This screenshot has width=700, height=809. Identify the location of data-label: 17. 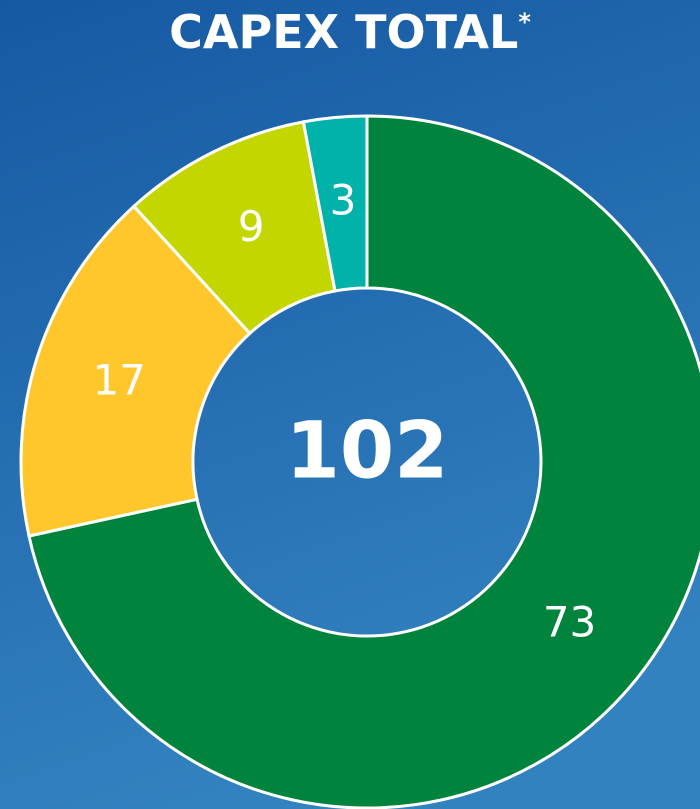
(119, 380).